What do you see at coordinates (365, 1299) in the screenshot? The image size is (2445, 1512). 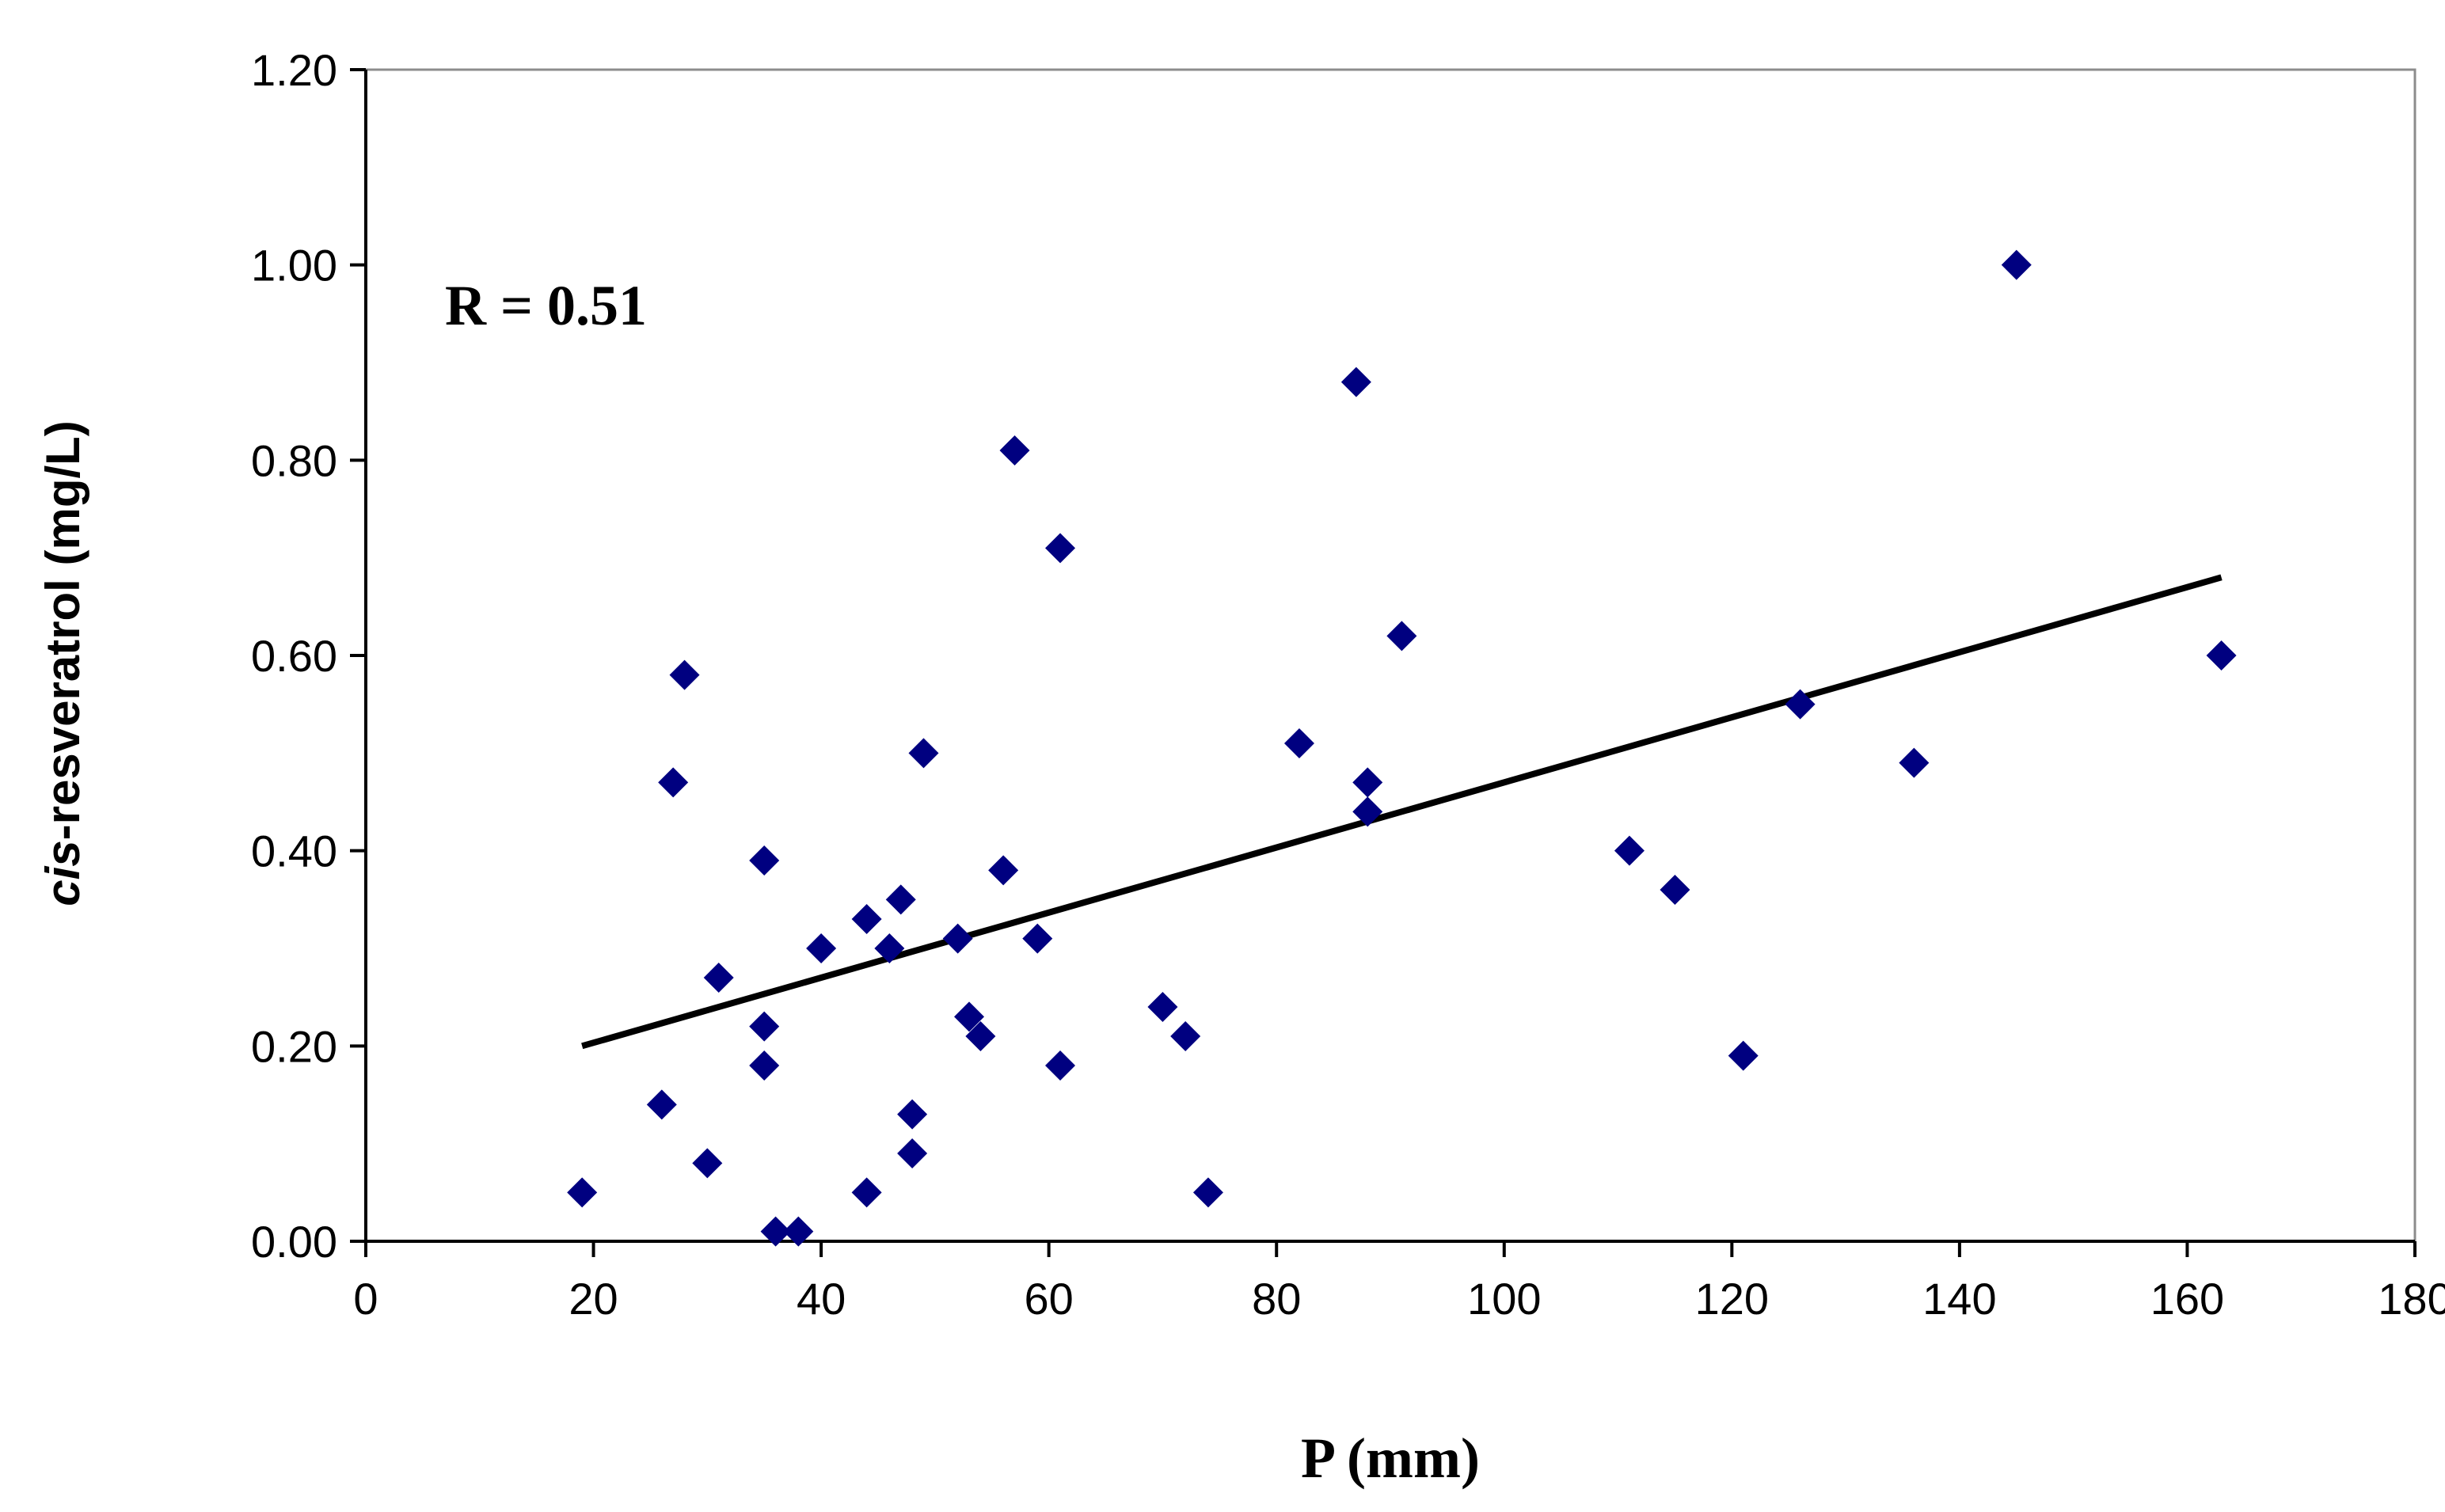 I see `x-tick-label: 0` at bounding box center [365, 1299].